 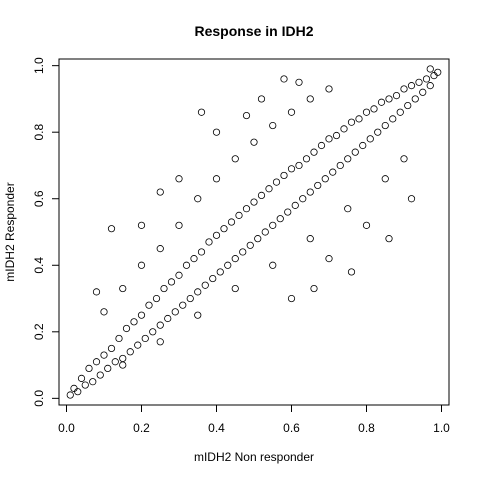 What do you see at coordinates (66, 428) in the screenshot?
I see `x-tick-label: 0.0` at bounding box center [66, 428].